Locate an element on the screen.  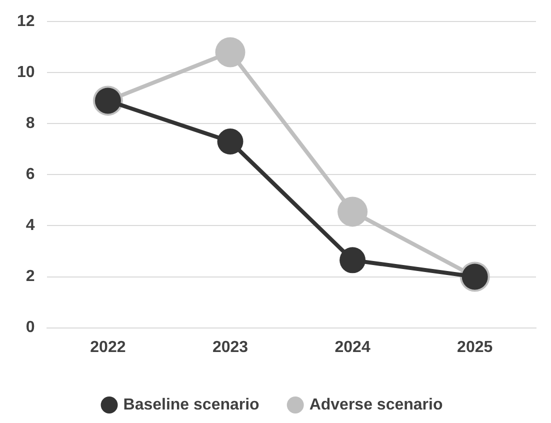
y-tick-label: 10 is located at coordinates (26, 73).